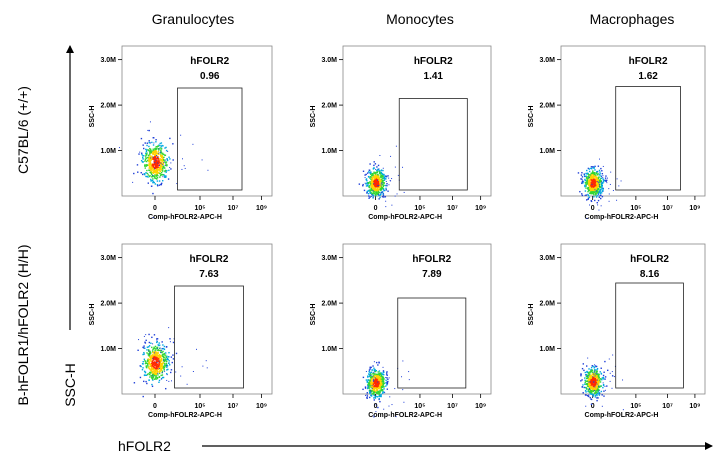  What do you see at coordinates (108, 151) in the screenshot?
I see `y-tick-label: 1.0M` at bounding box center [108, 151].